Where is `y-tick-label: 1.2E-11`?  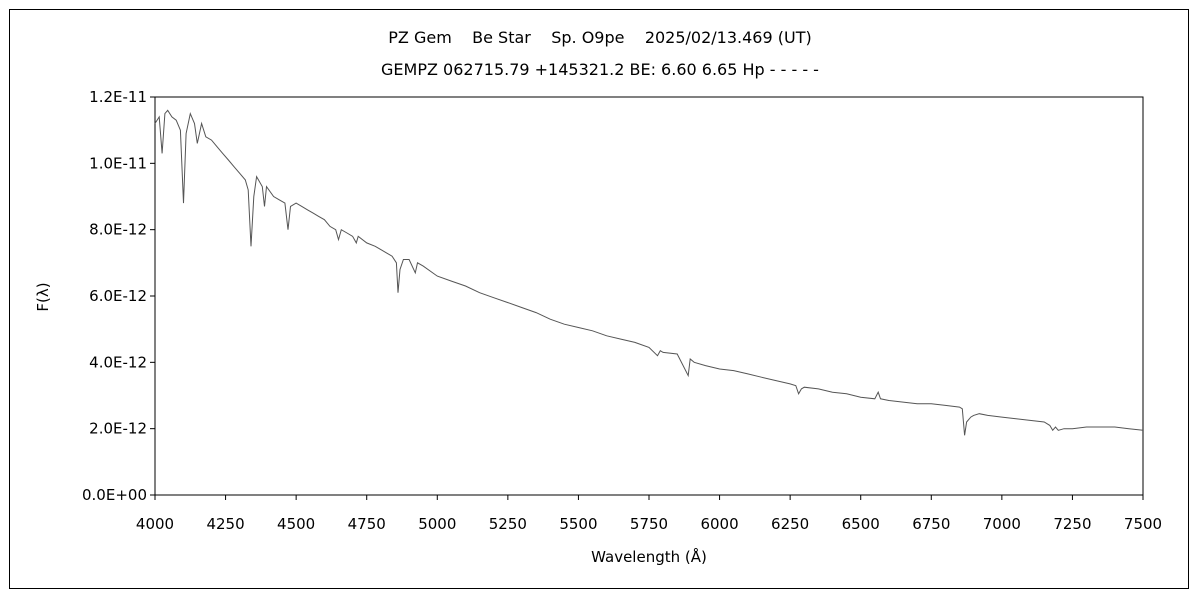
y-tick-label: 1.2E-11 is located at coordinates (118, 97).